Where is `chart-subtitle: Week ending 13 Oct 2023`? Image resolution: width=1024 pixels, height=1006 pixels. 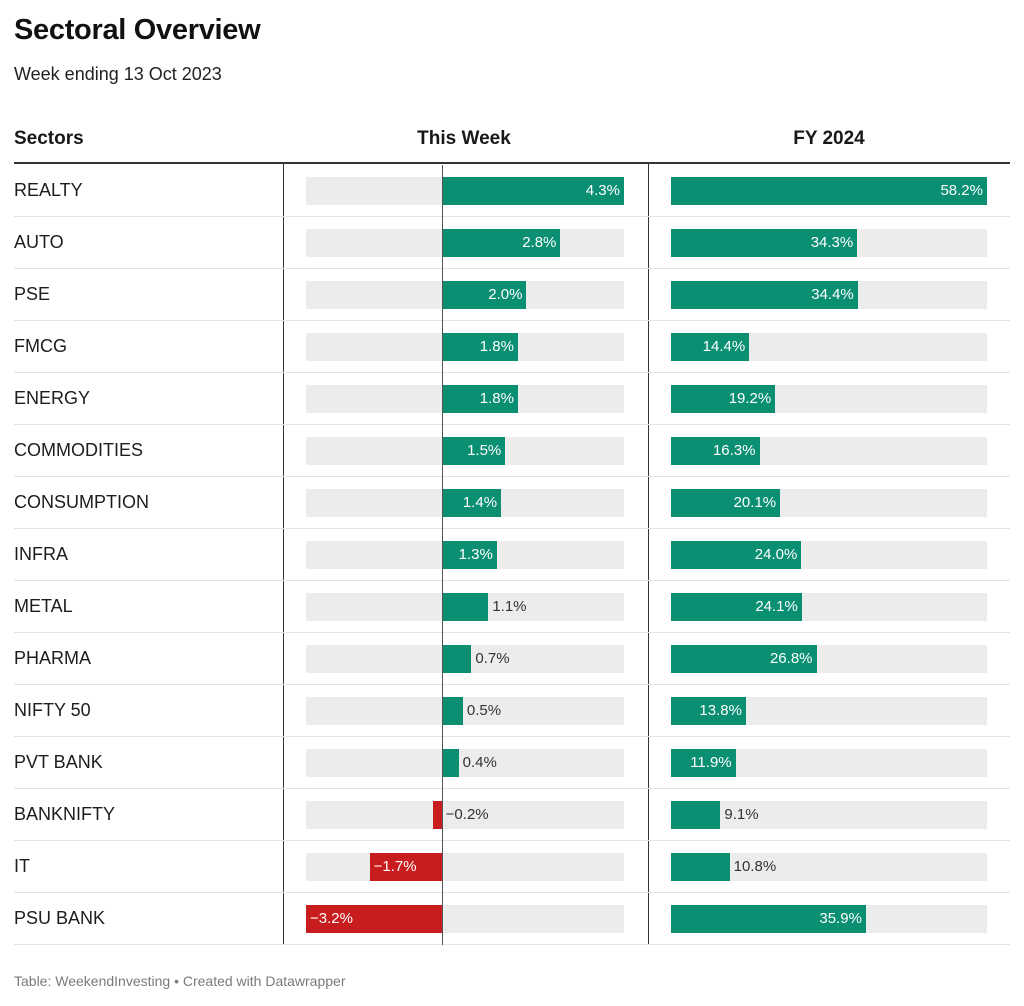
chart-subtitle: Week ending 13 Oct 2023 is located at coordinates (118, 74).